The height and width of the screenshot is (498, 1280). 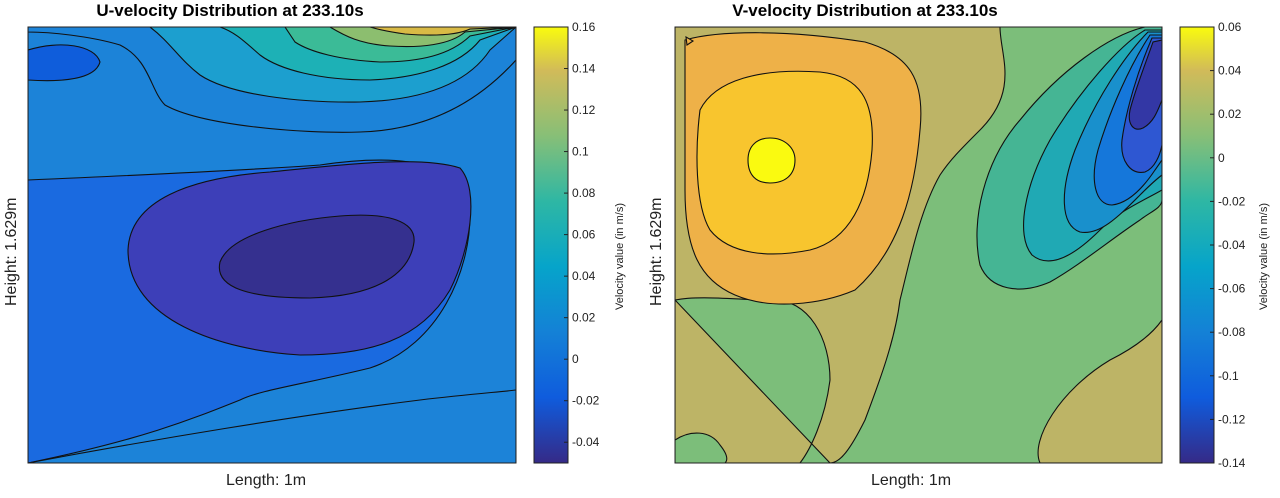 I want to click on u-region-c5, so click(x=422, y=37).